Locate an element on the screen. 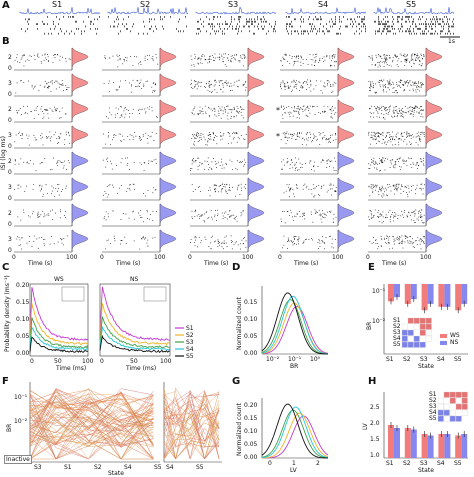 The image size is (474, 477). c-xtick: 50 is located at coordinates (134, 361).